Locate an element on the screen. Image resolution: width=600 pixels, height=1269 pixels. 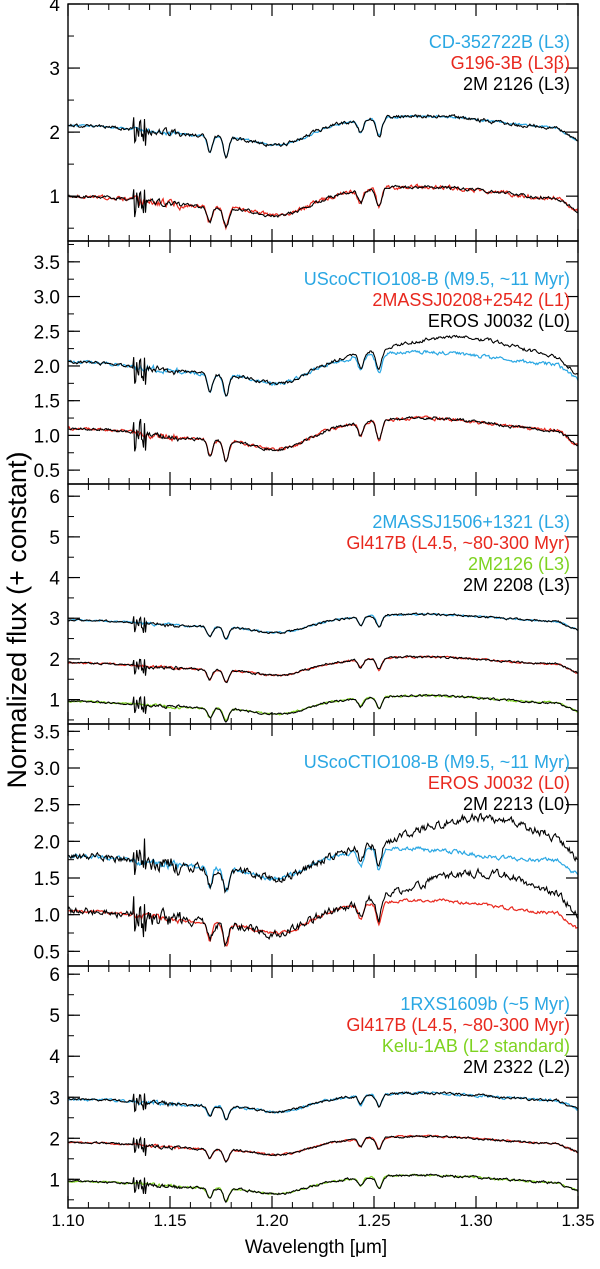
panel-2-legend-entry: 2MASSJ0208+2542 (L1) is located at coordinates (471, 300).